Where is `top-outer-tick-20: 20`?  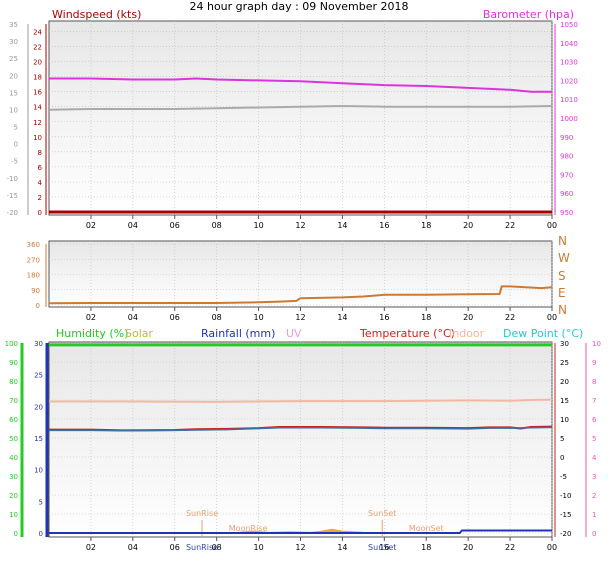 top-outer-tick-20: 20 is located at coordinates (13, 76).